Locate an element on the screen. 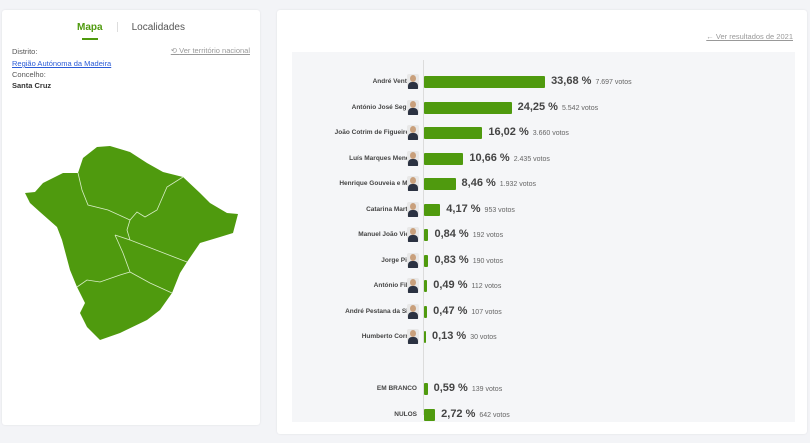  percent-label: 0,49 % is located at coordinates (450, 285).